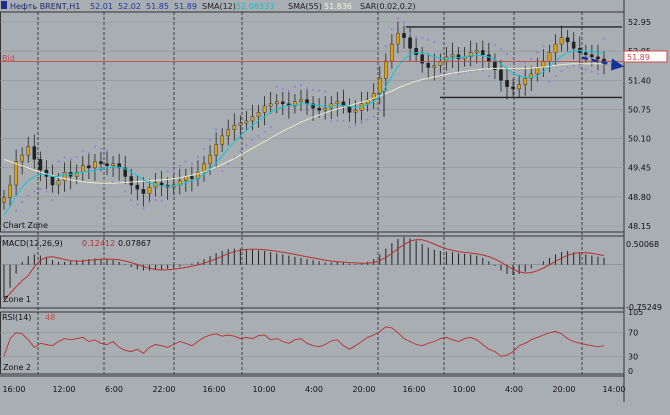  Describe the element at coordinates (639, 197) in the screenshot. I see `price-tick-label: 48.80` at that location.